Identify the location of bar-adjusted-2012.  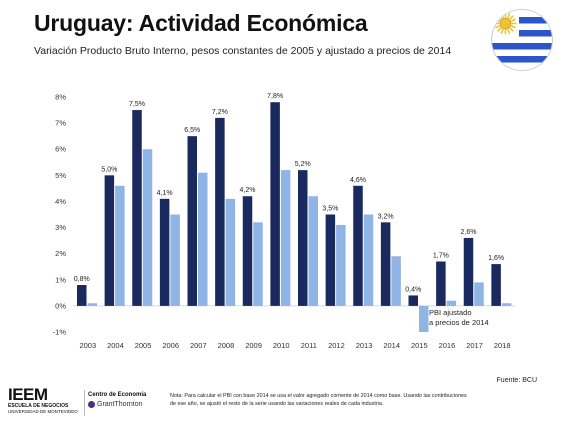
(341, 265).